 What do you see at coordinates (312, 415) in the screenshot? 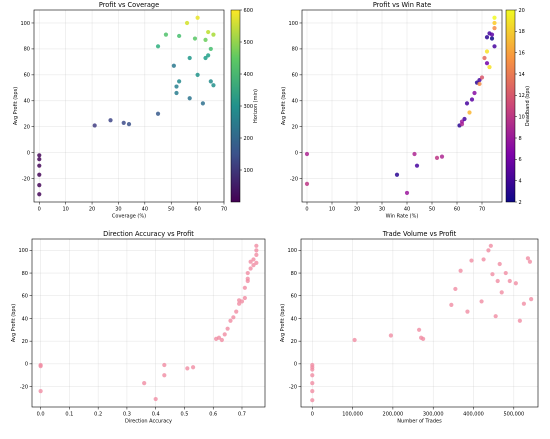
I see `x-tick-label: 0` at bounding box center [312, 415].